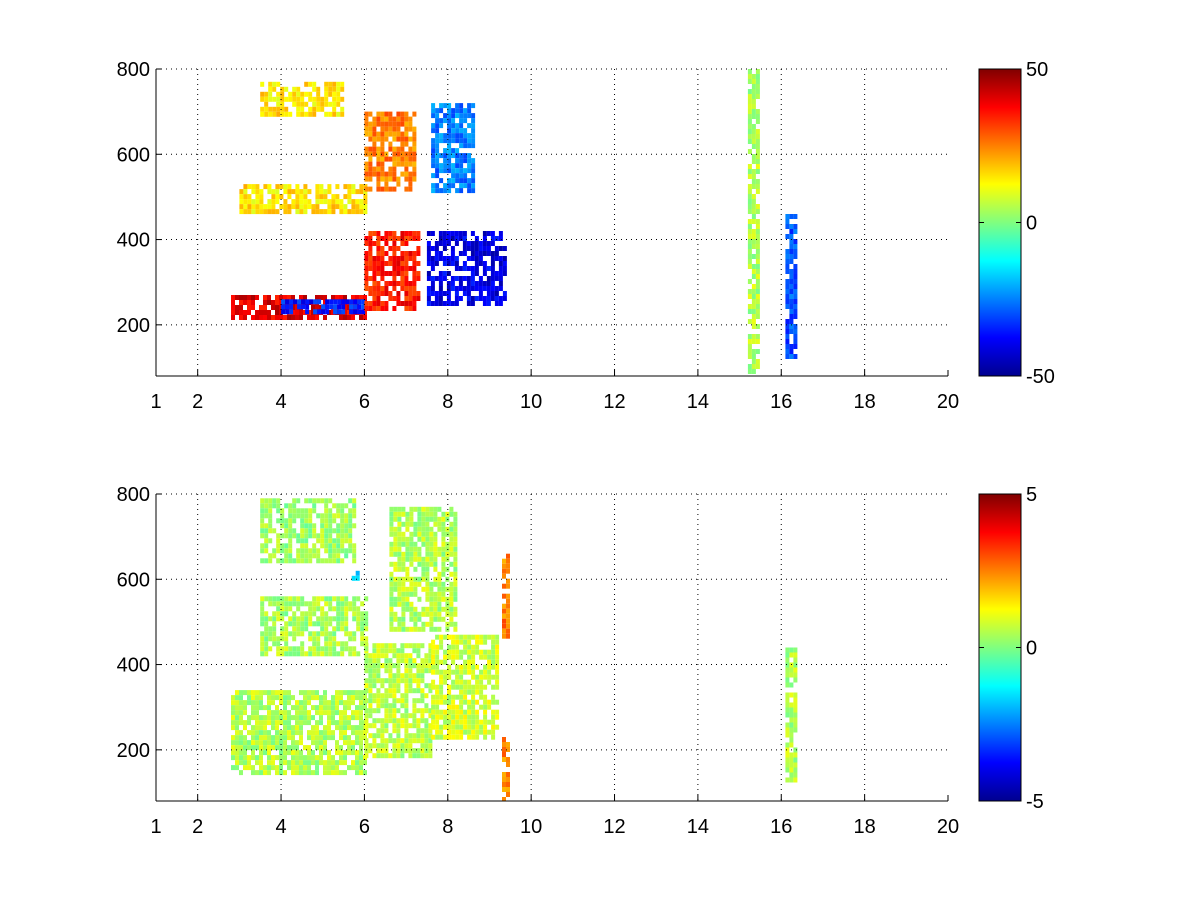 The width and height of the screenshot is (1200, 900). Describe the element at coordinates (423, 569) in the screenshot. I see `heatmap-feature` at that location.